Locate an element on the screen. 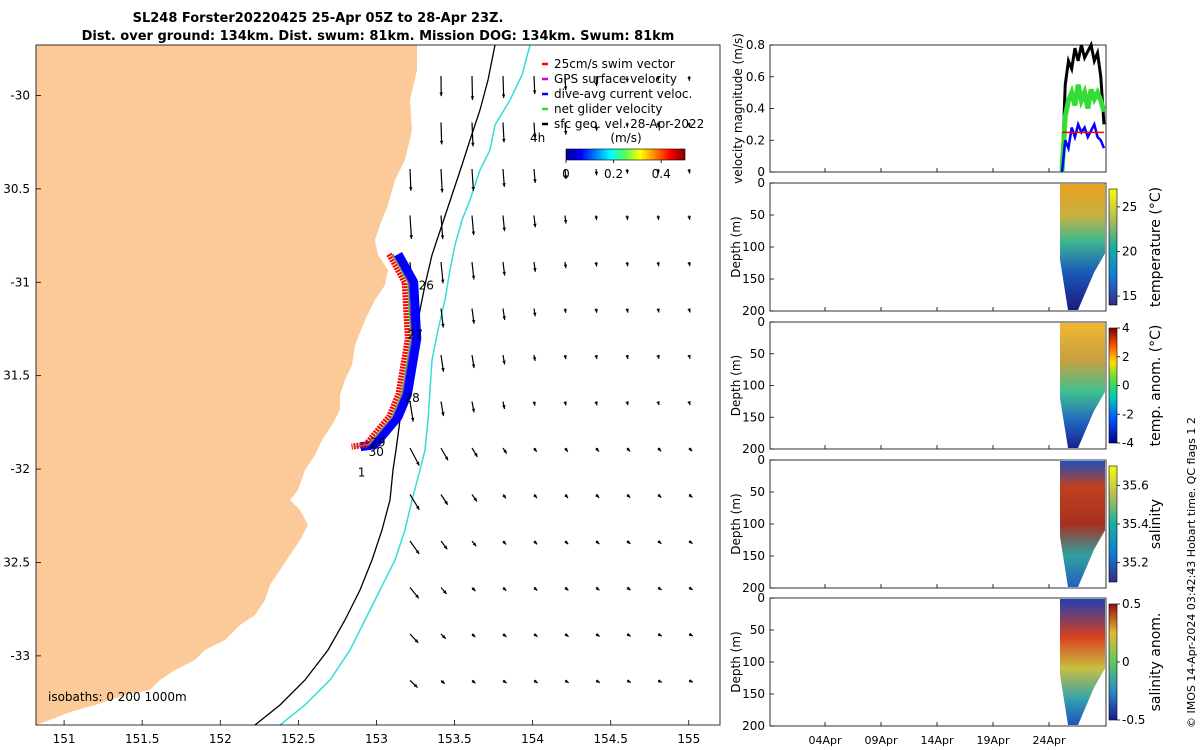  map-x-tick-label: 152 is located at coordinates (220, 739).